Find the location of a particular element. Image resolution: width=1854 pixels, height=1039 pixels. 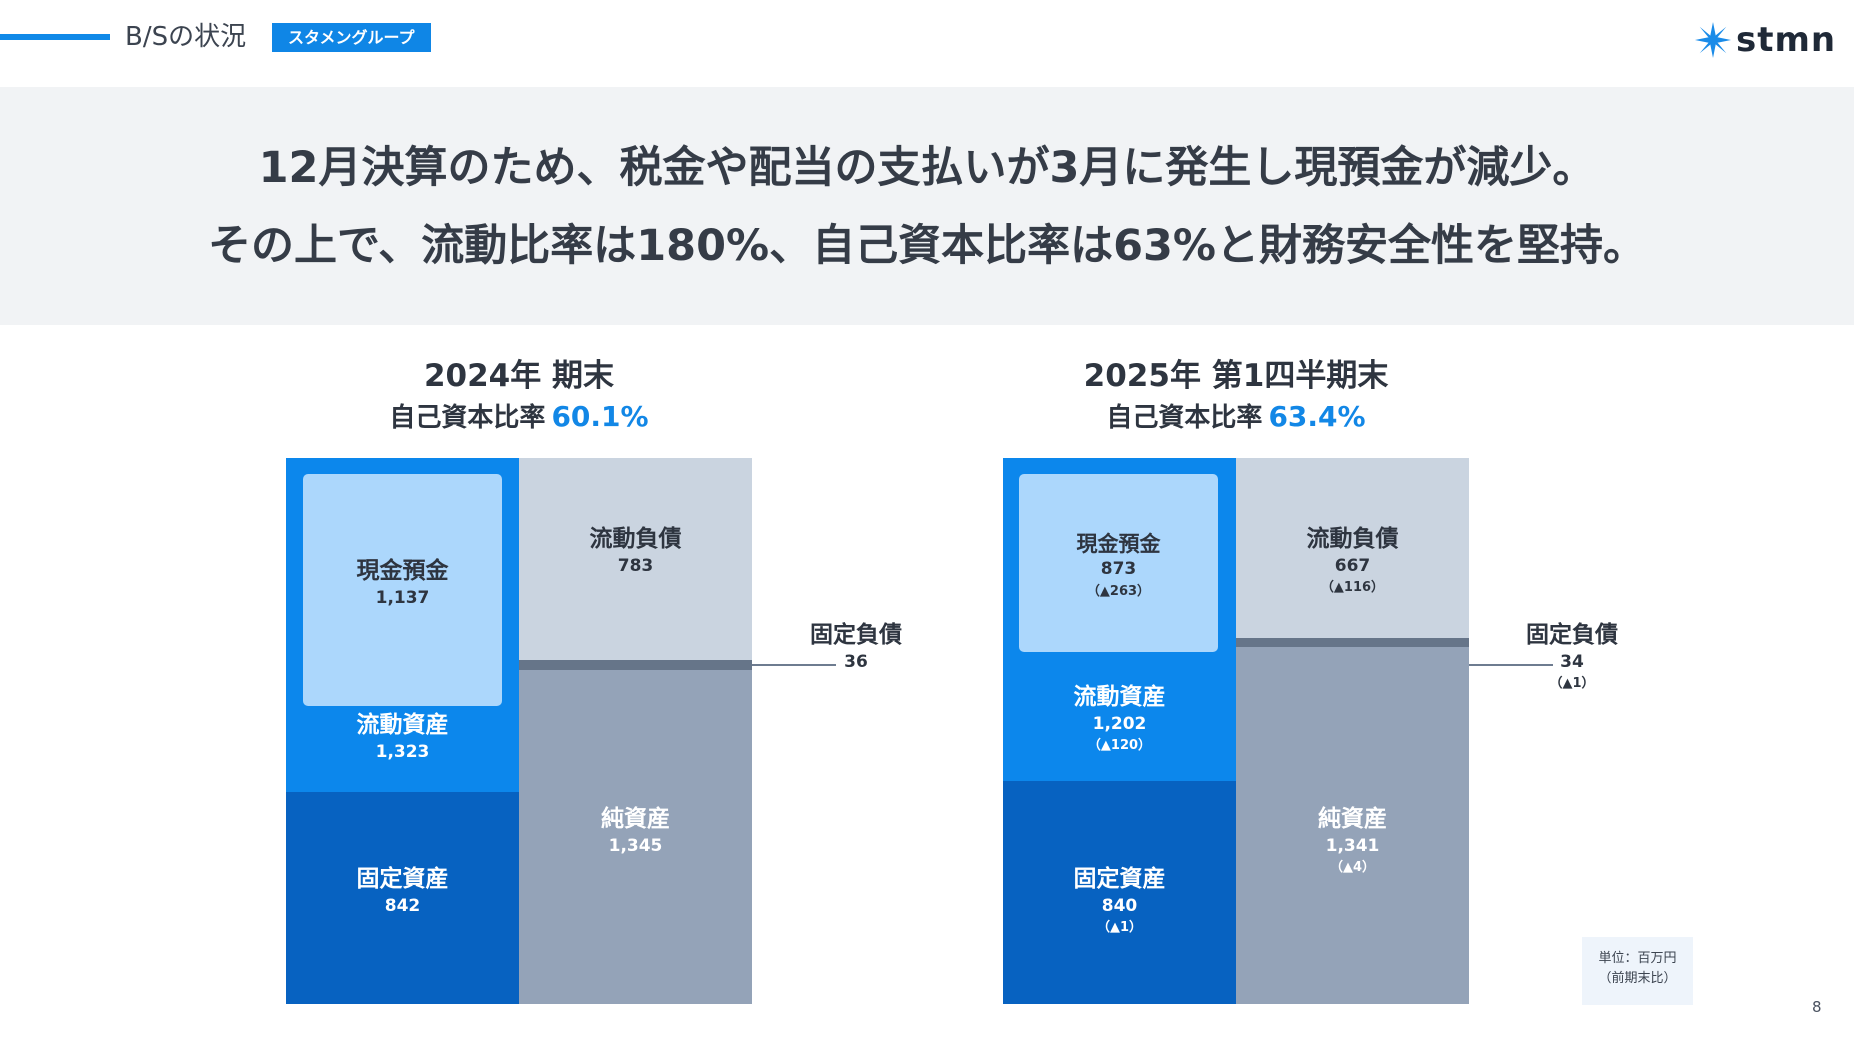

left-cash-block is located at coordinates (402, 590).